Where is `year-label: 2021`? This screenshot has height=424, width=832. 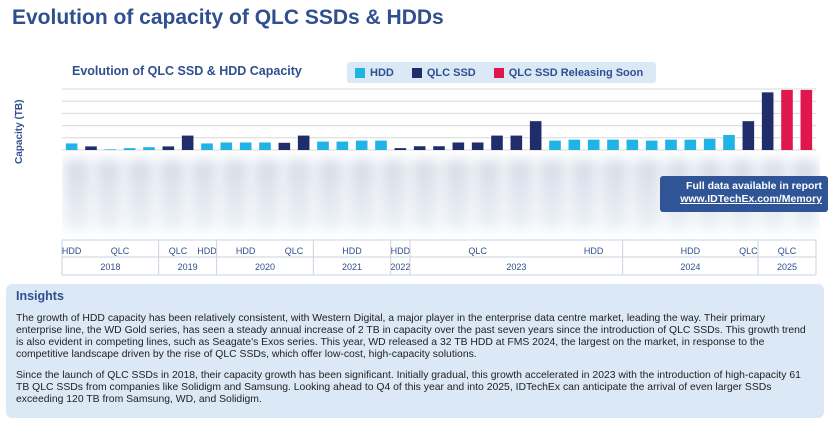
year-label: 2021 is located at coordinates (352, 267).